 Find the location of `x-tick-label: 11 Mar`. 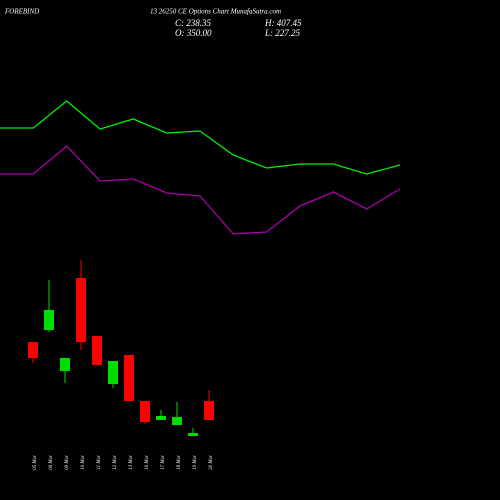

x-tick-label: 11 Mar is located at coordinates (99, 462).